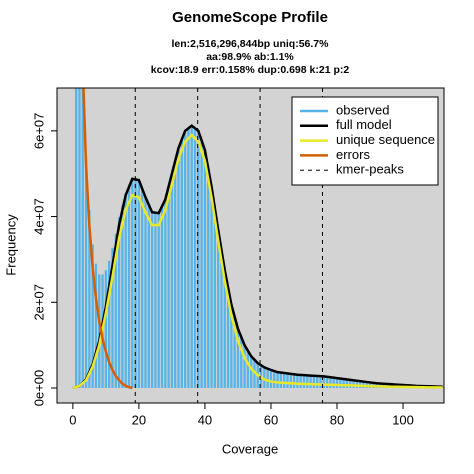 The width and height of the screenshot is (474, 474). I want to click on legend-label: observed, so click(362, 109).